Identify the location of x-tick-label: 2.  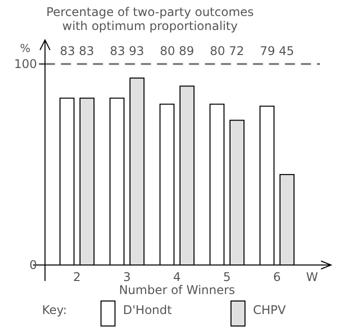
(77, 277).